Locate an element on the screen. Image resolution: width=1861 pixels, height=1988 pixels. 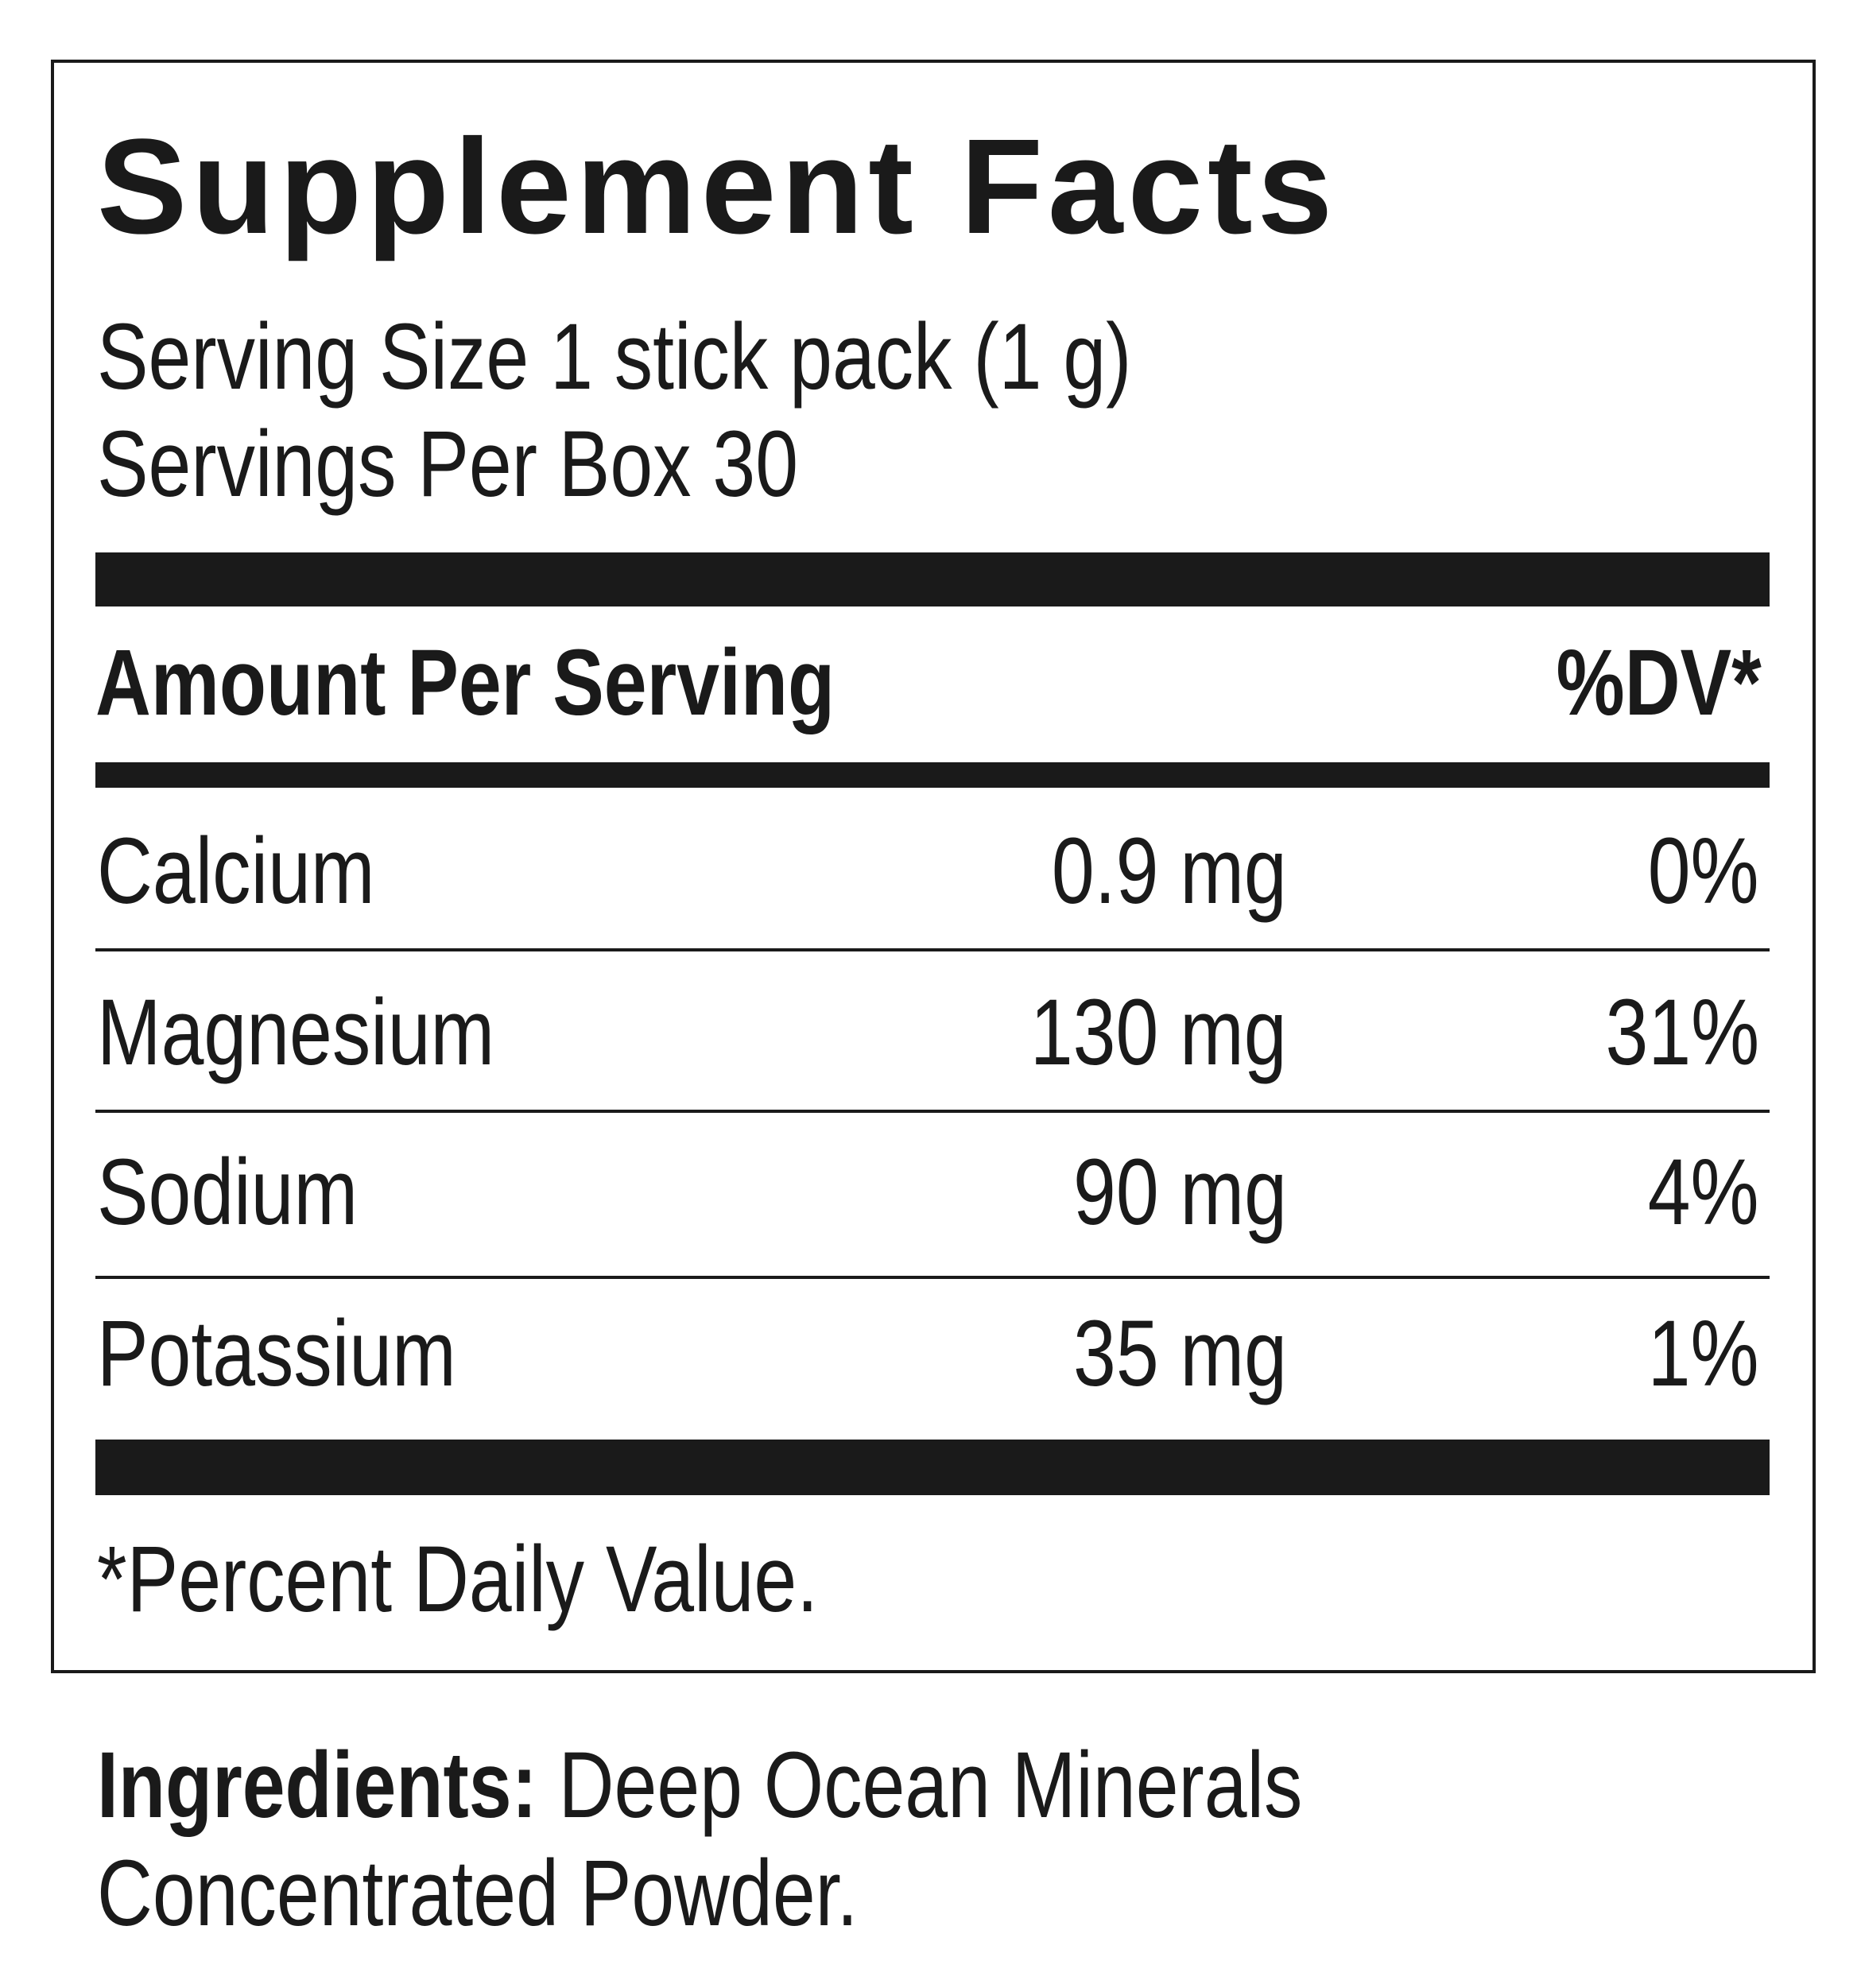
nutrient-dv: 1% is located at coordinates (1703, 1353).